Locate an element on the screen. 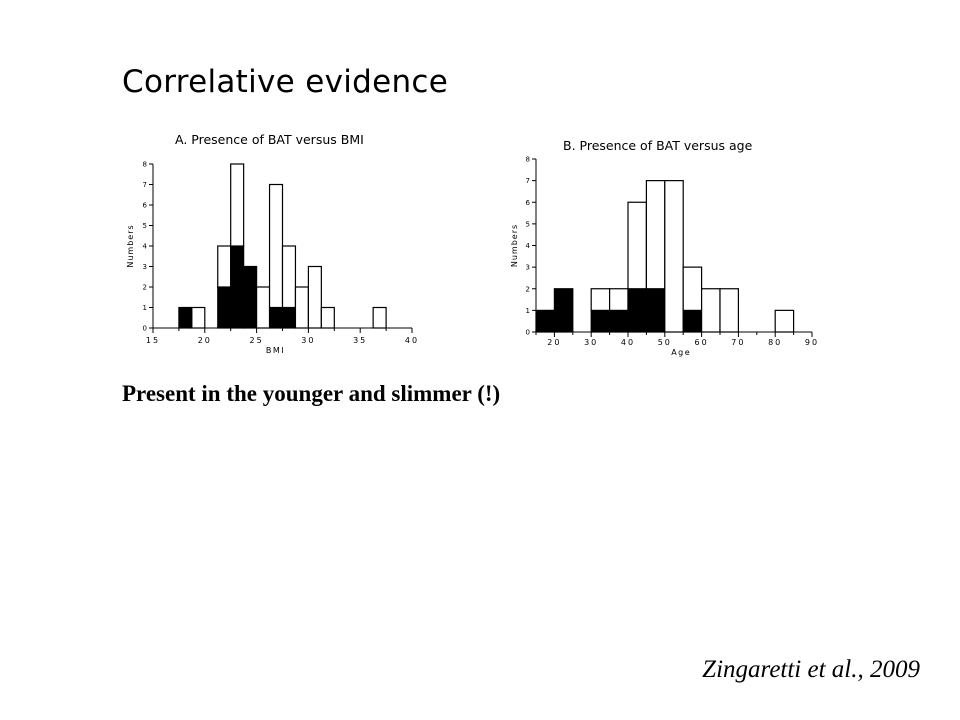 The image size is (960, 720). chart-a-xlabel: BMI is located at coordinates (275, 350).